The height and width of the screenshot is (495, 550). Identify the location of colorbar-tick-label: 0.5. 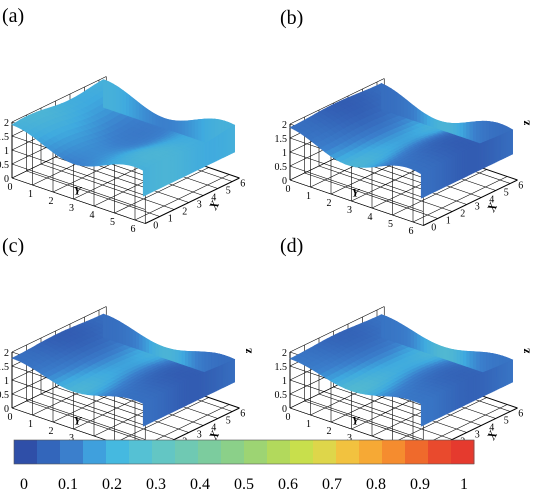
(244, 484).